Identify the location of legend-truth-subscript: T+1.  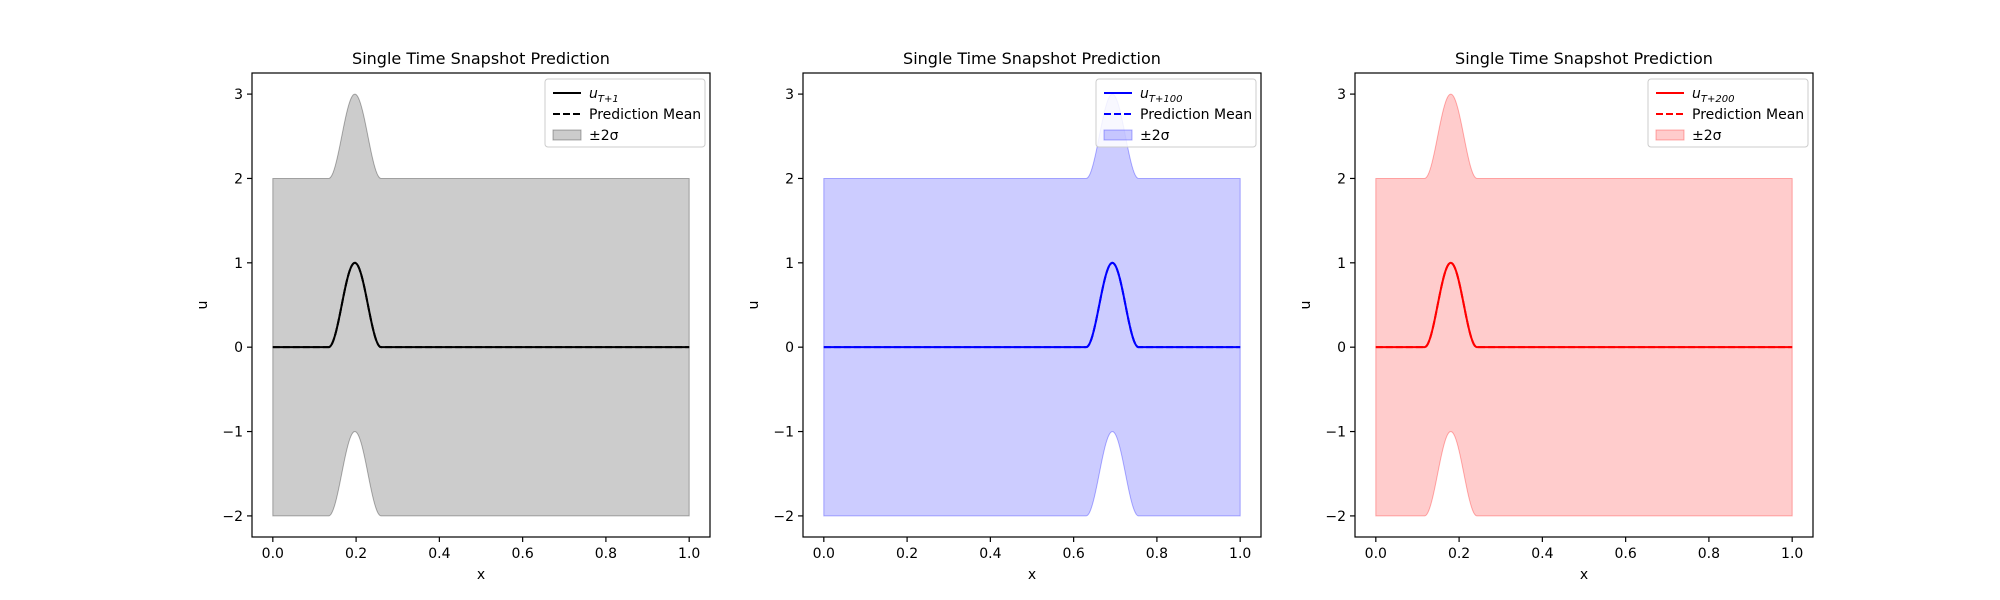
(608, 99).